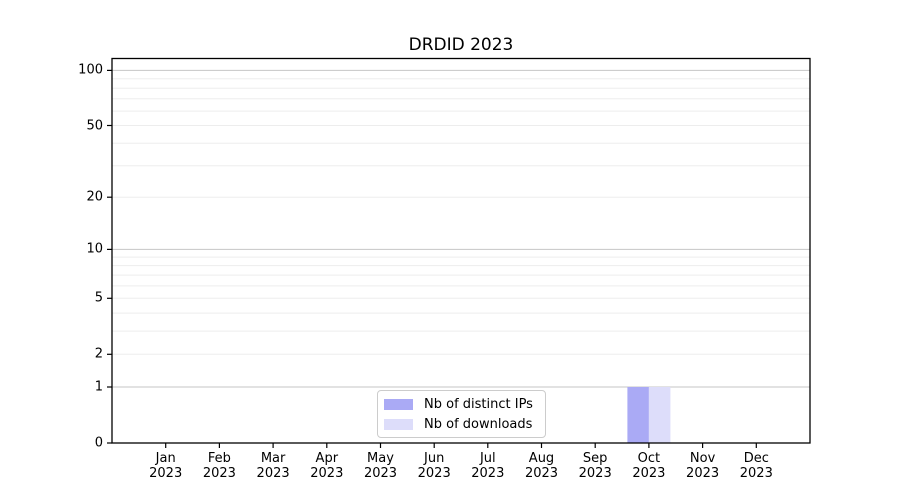  What do you see at coordinates (478, 424) in the screenshot?
I see `legend-label-downloads: Nb of downloads` at bounding box center [478, 424].